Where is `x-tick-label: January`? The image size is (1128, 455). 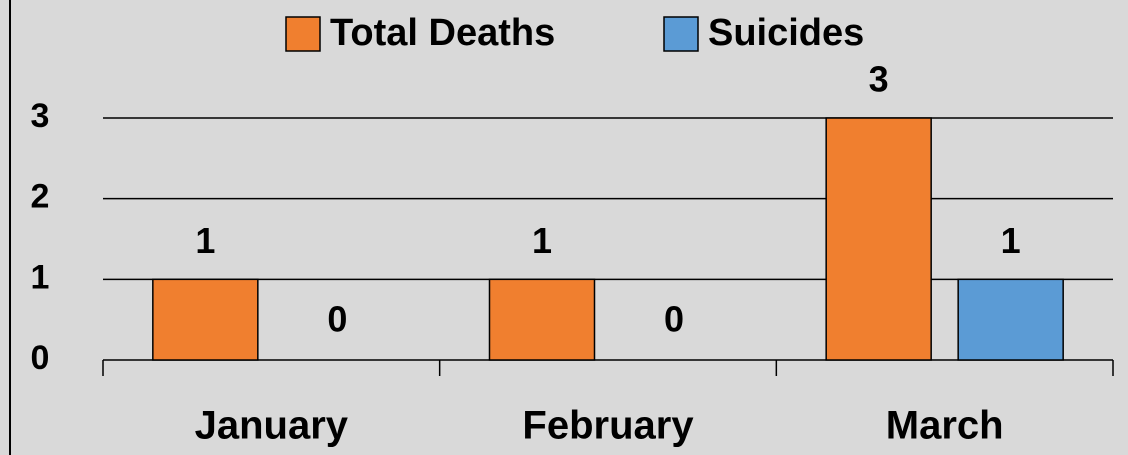 x-tick-label: January is located at coordinates (272, 426).